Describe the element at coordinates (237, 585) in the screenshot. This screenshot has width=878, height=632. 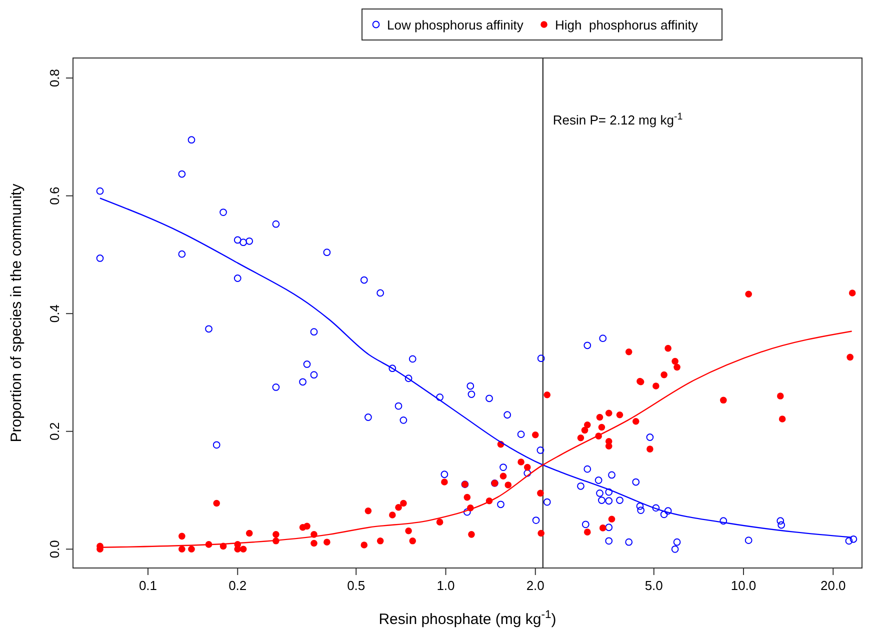
I see `x-tick-label: 0.2` at that location.